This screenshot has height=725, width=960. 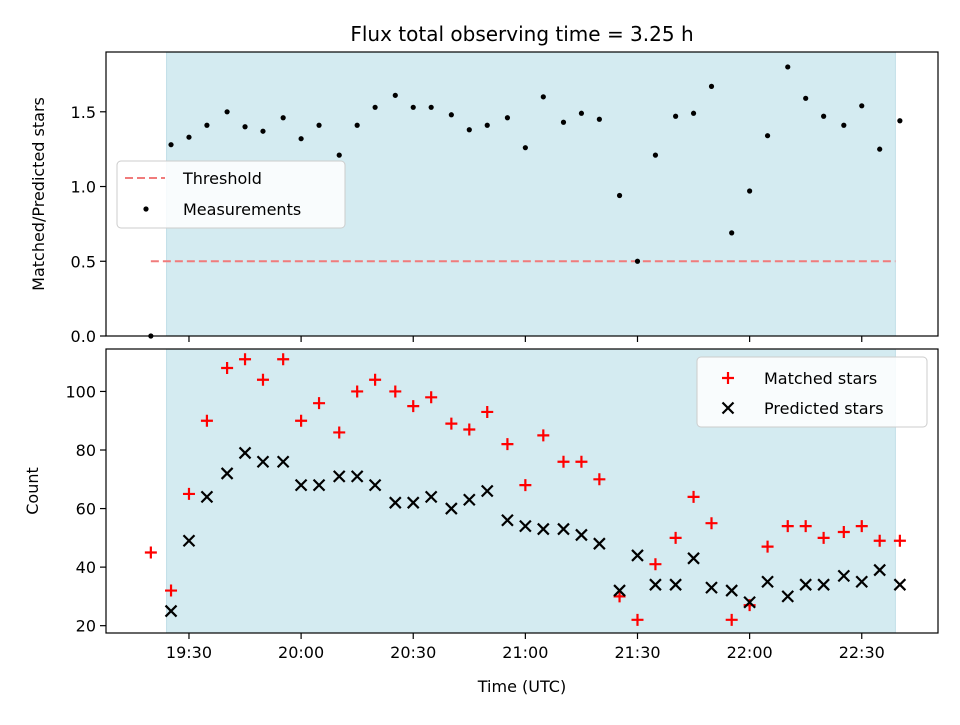 What do you see at coordinates (521, 34) in the screenshot?
I see `chart-title: Flux total observing time = 3.25 h` at bounding box center [521, 34].